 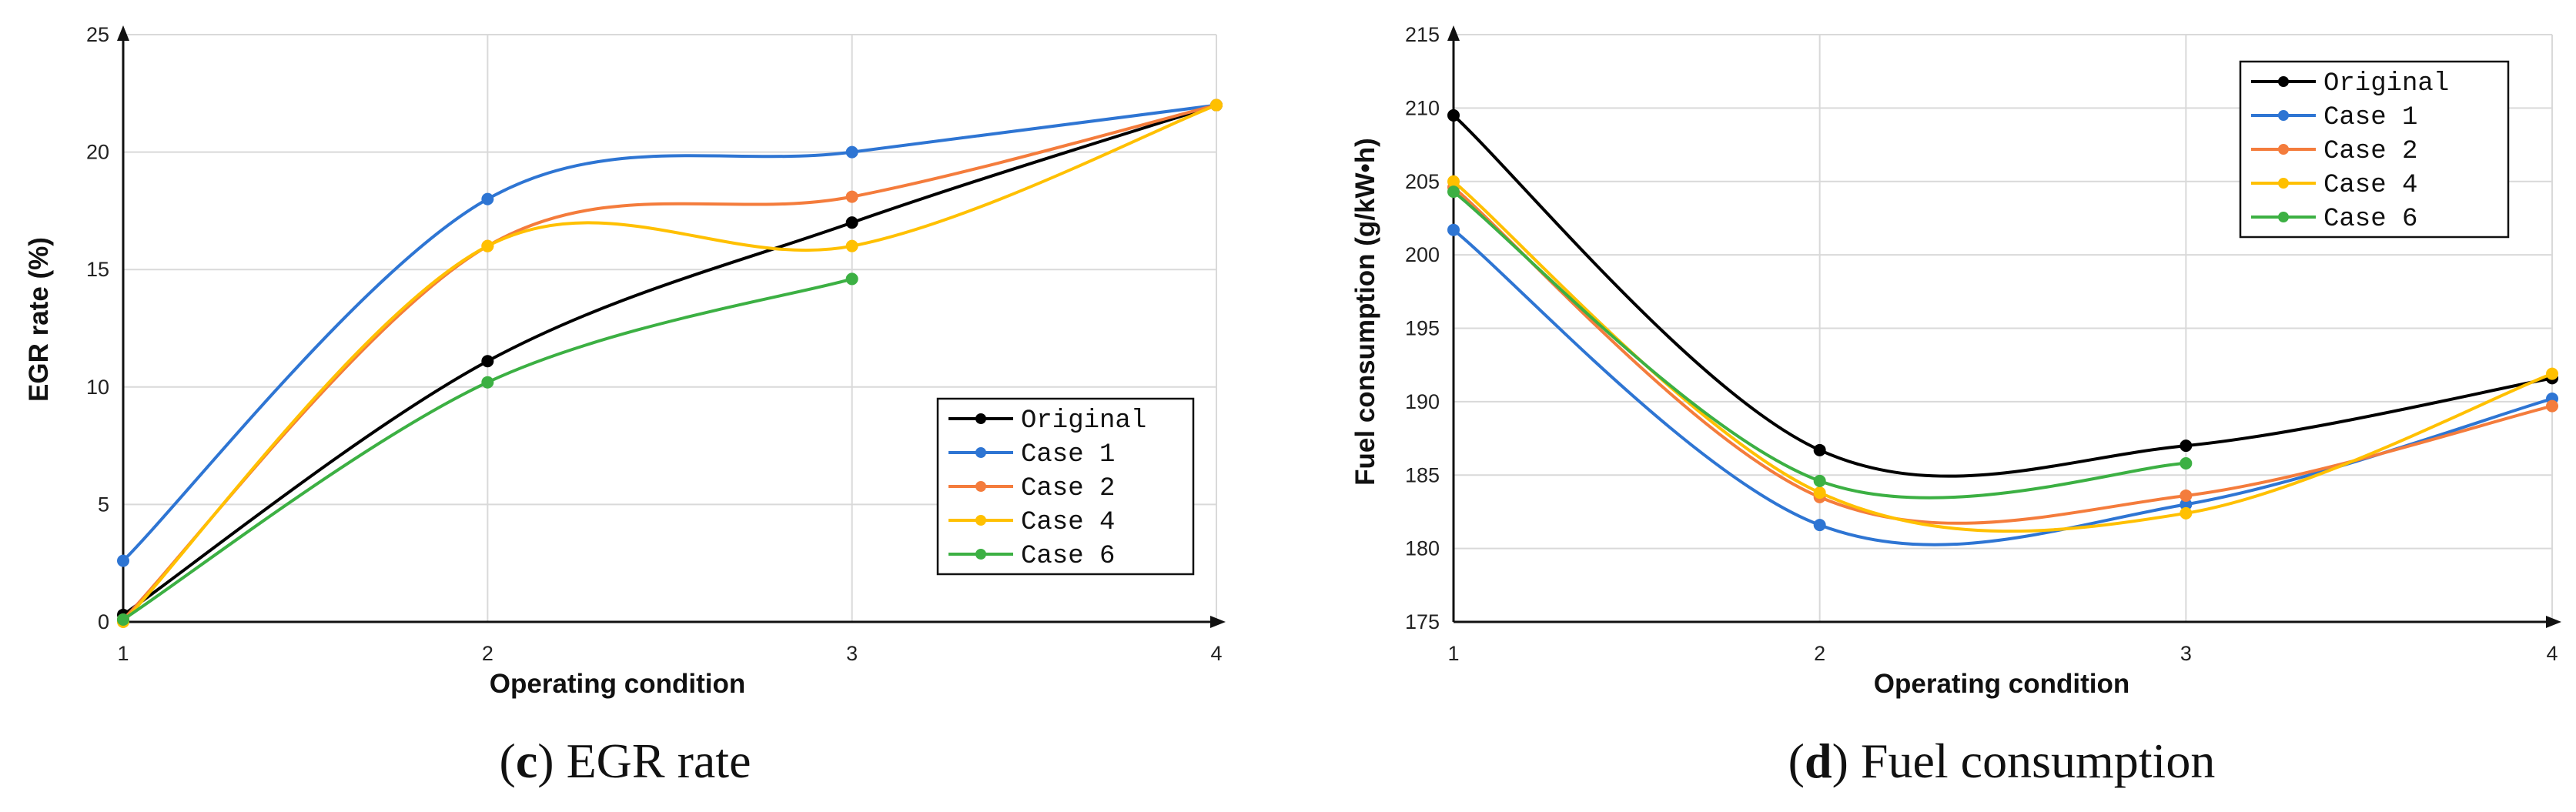 I want to click on egr-caption: (c) EGR rate, so click(x=626, y=760).